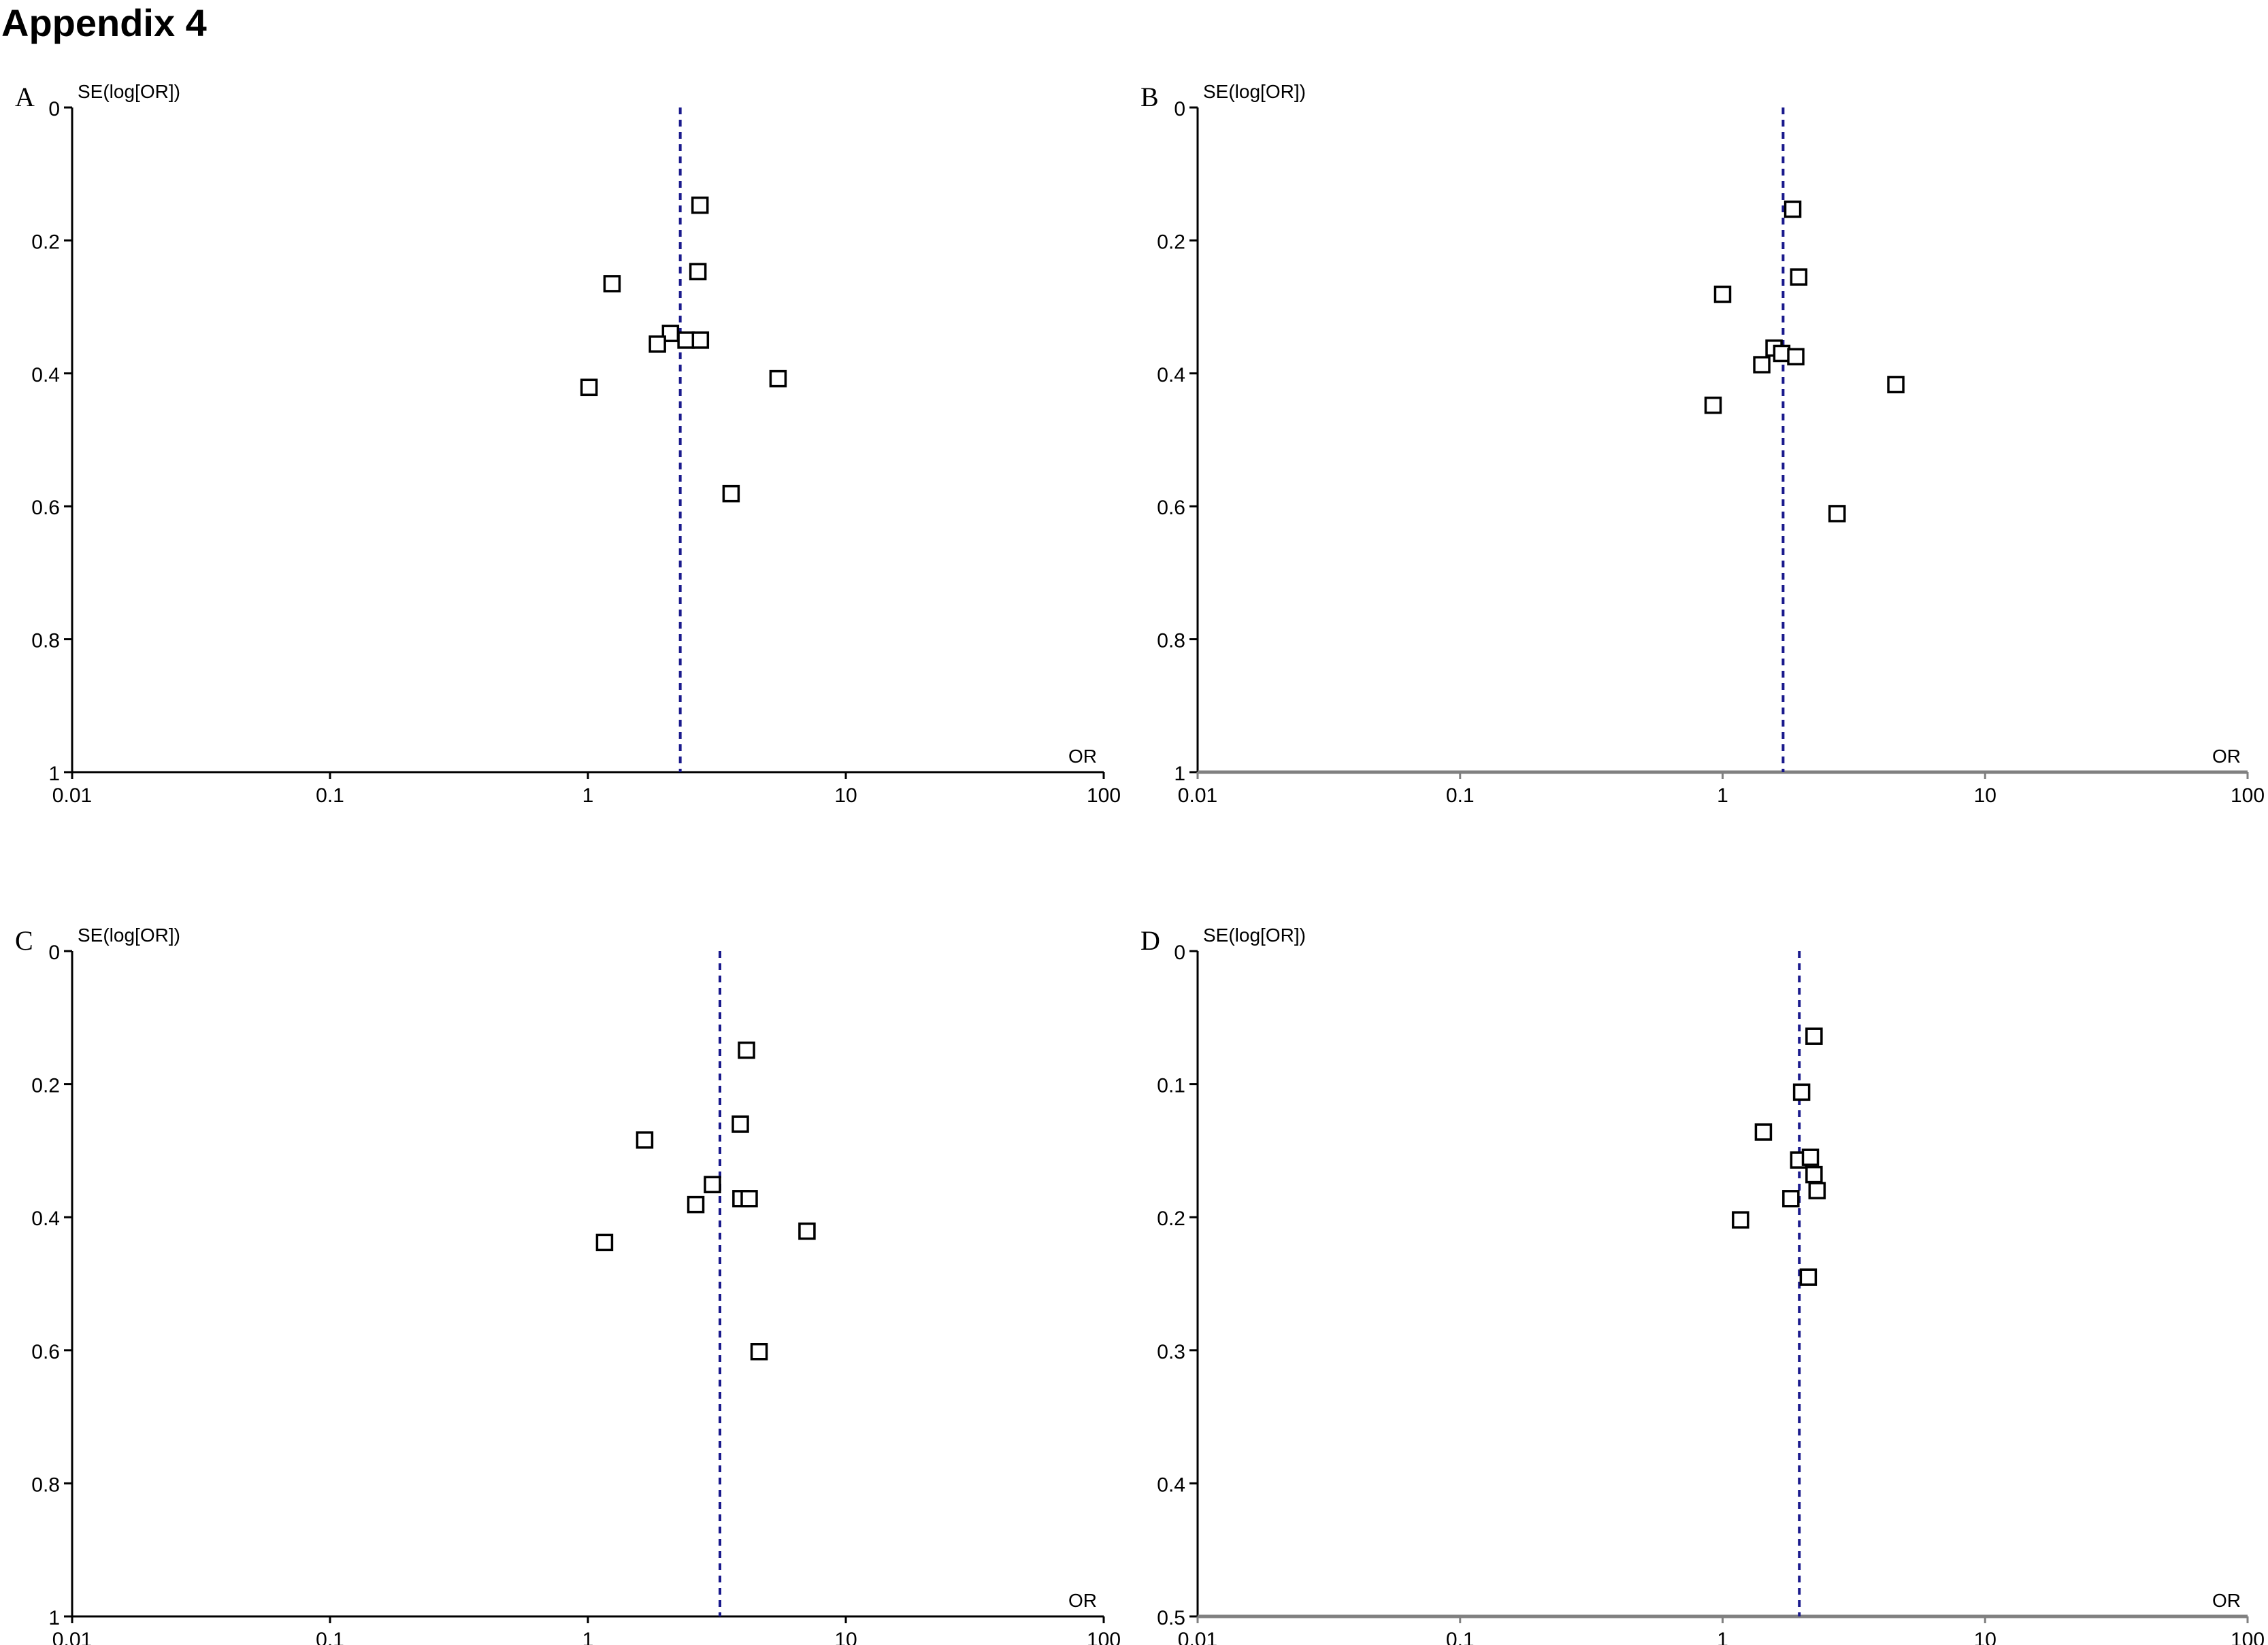 The image size is (2268, 1645). Describe the element at coordinates (1149, 97) in the screenshot. I see `panel-label-b: B` at that location.